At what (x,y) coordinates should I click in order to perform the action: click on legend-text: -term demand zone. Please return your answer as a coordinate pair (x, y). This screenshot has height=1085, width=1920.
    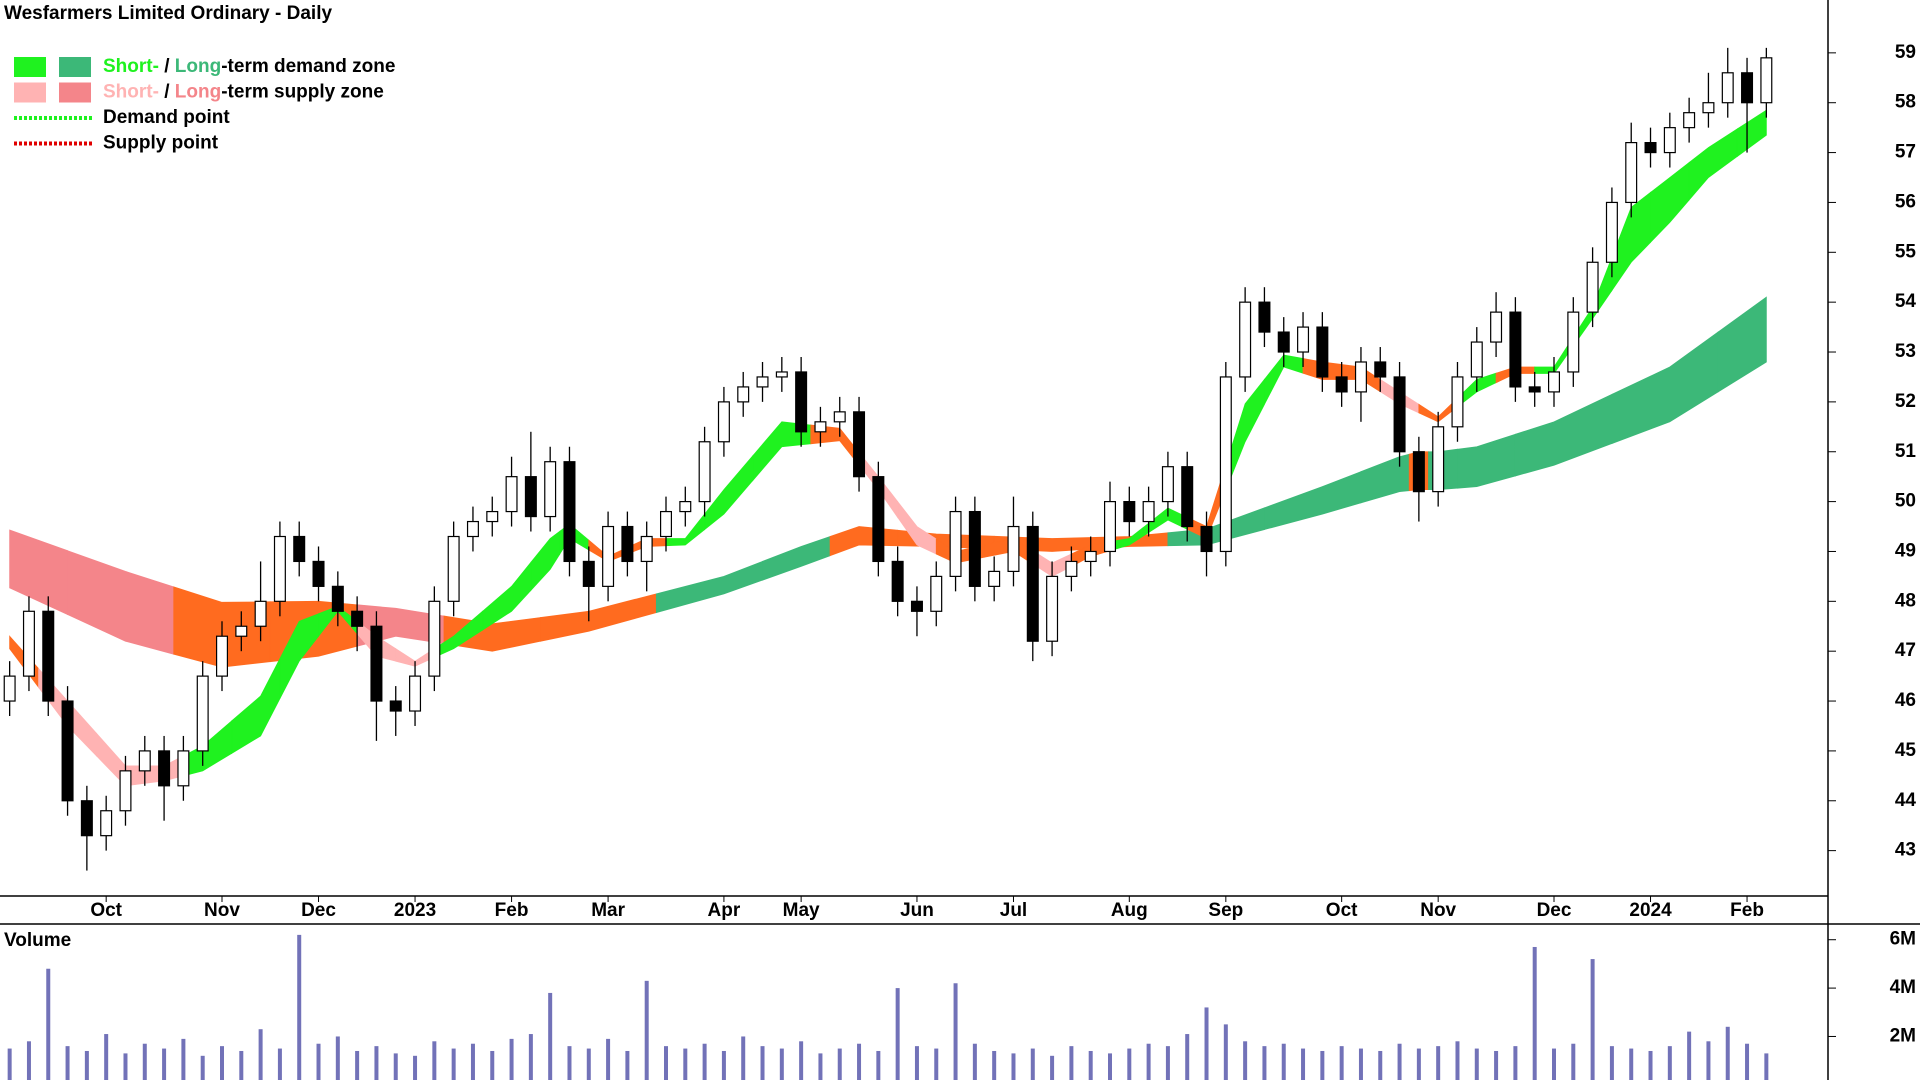
    Looking at the image, I should click on (308, 66).